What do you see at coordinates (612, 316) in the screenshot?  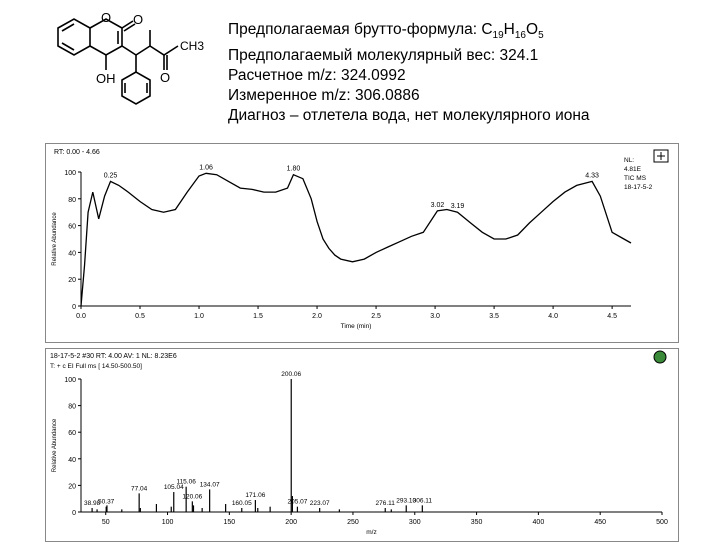 I see `x-tick-label: 4.5` at bounding box center [612, 316].